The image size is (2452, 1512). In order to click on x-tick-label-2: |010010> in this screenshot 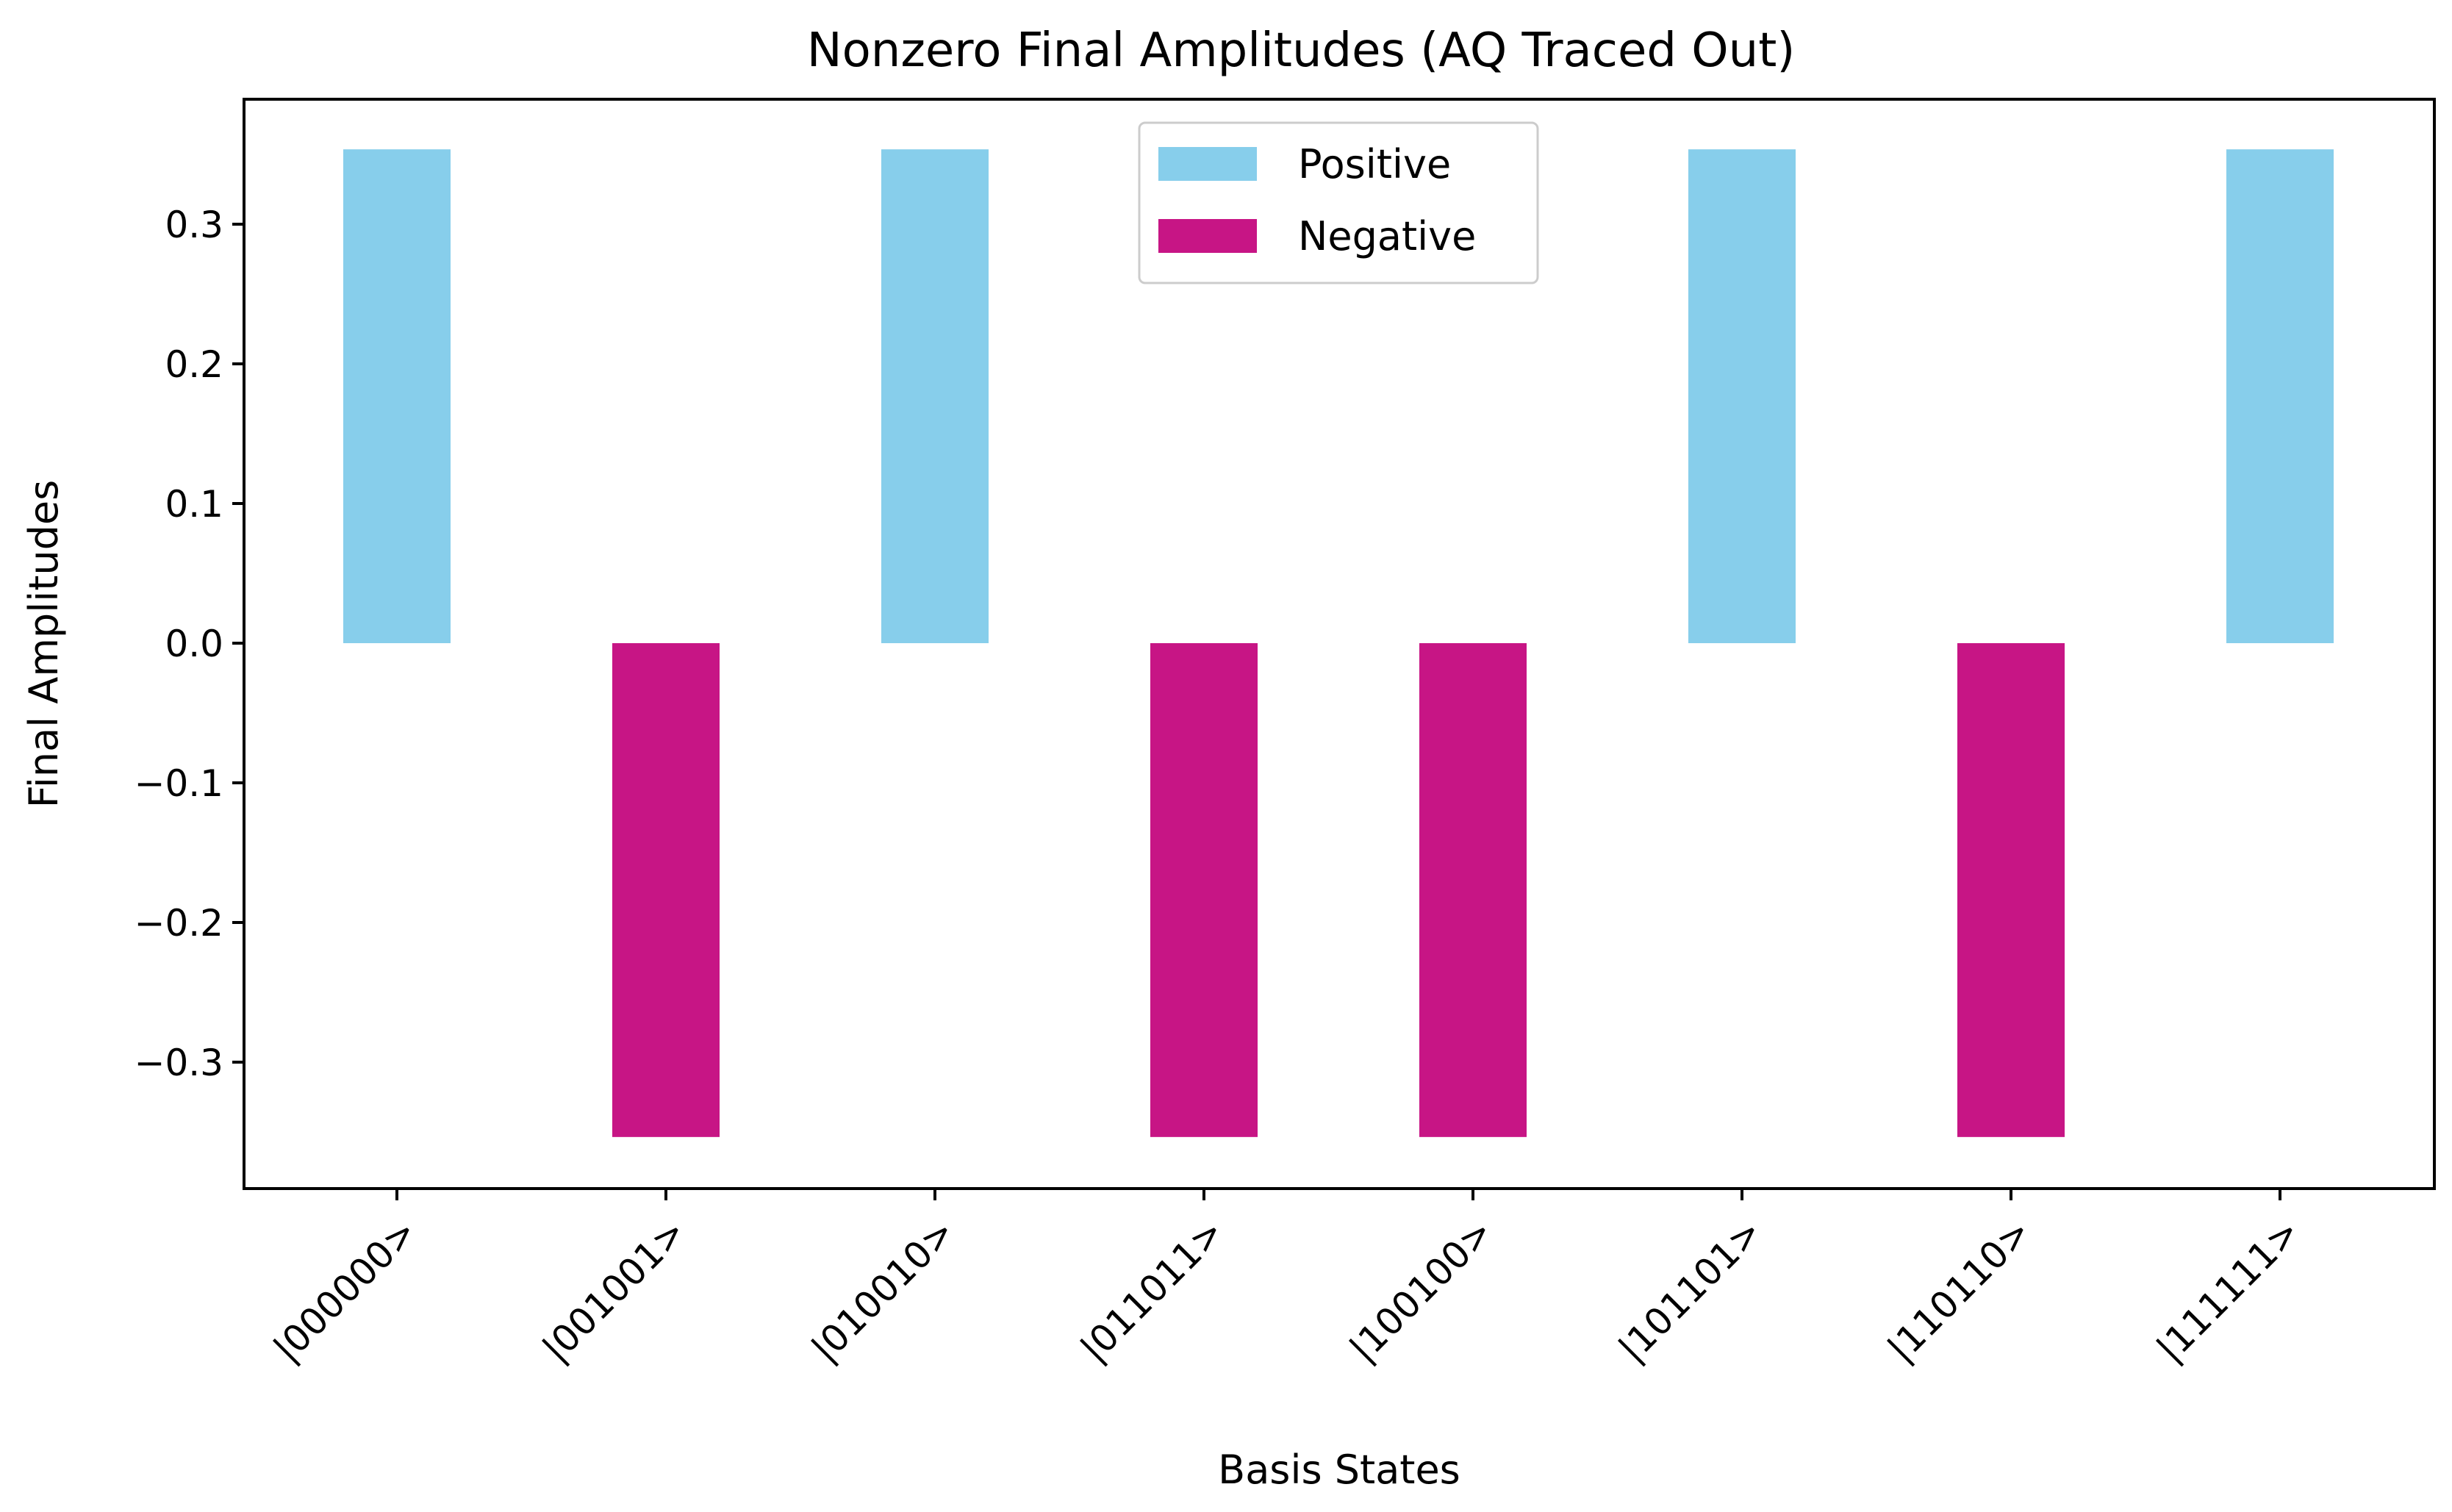, I will do `click(883, 1290)`.